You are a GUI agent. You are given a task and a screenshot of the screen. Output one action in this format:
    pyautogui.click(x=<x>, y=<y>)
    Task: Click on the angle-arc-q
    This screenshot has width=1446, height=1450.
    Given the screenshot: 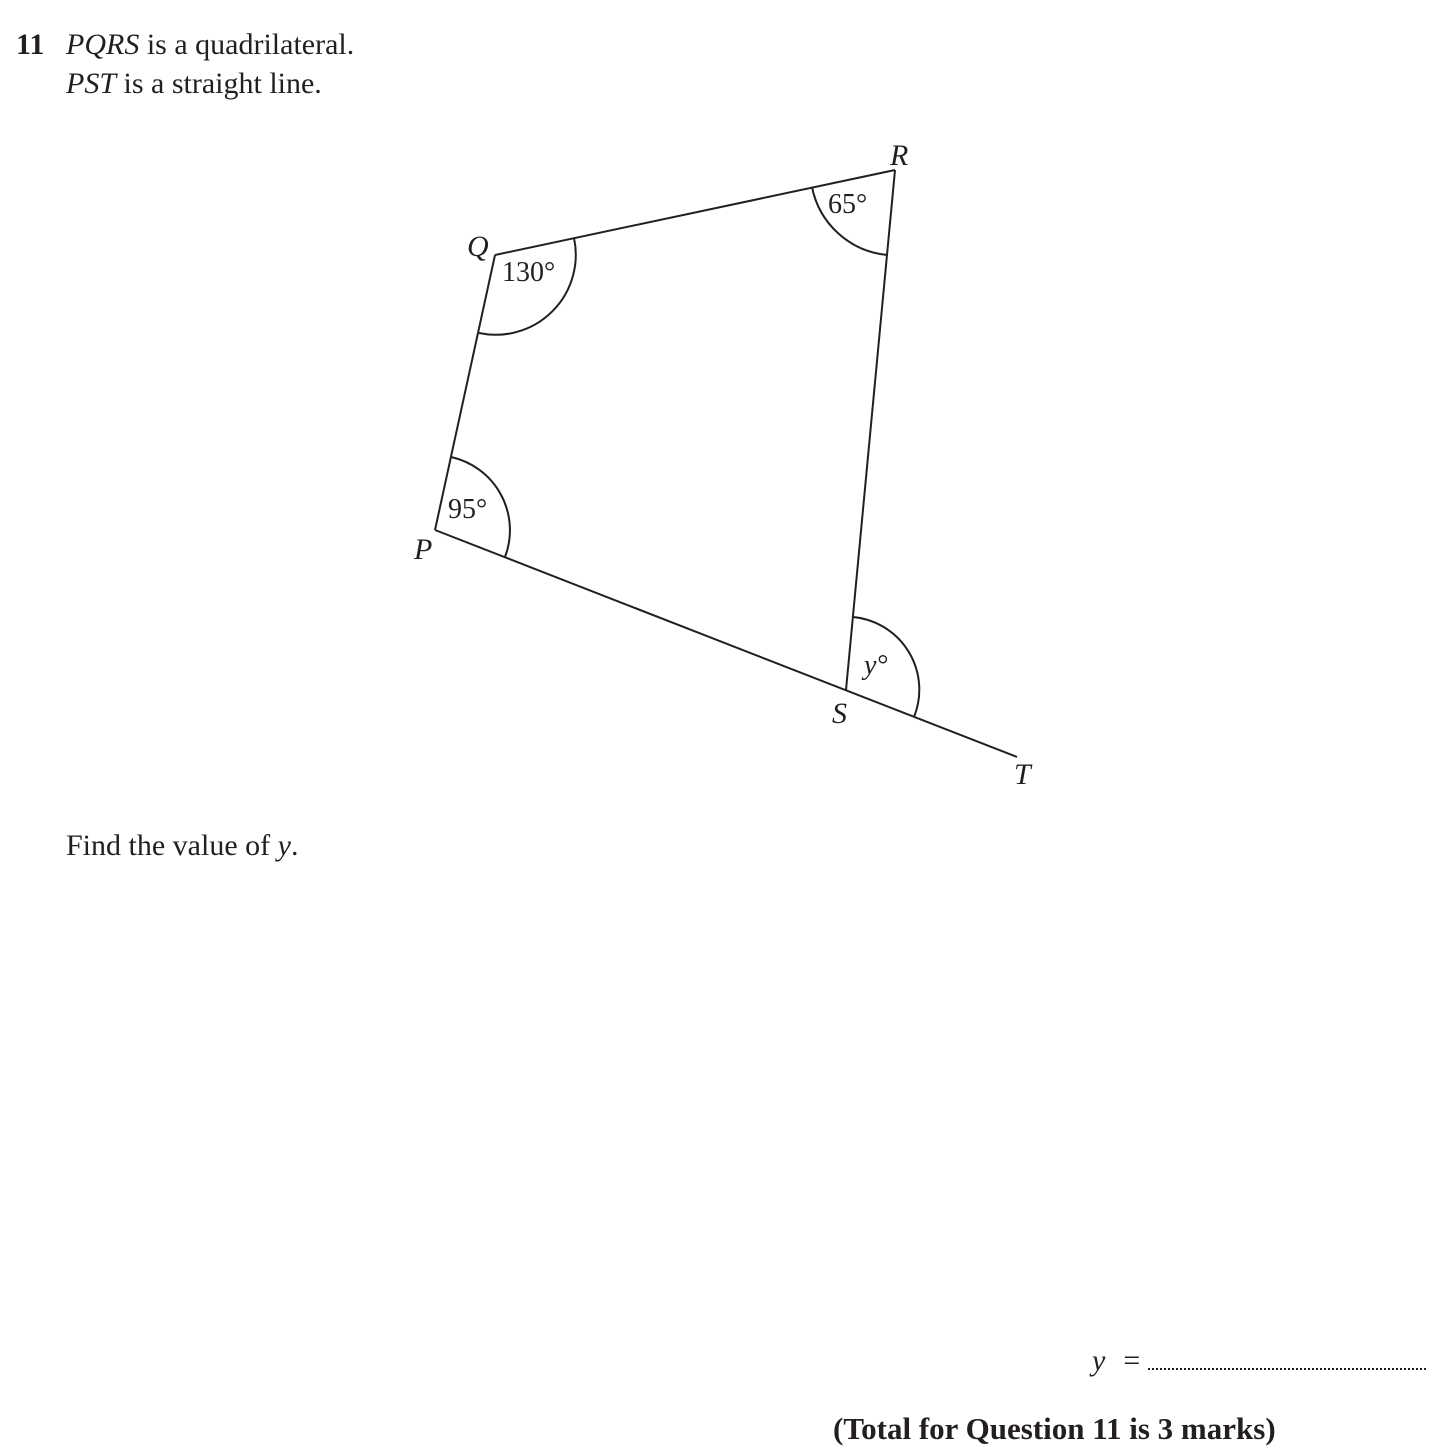 What is the action you would take?
    pyautogui.click(x=527, y=286)
    